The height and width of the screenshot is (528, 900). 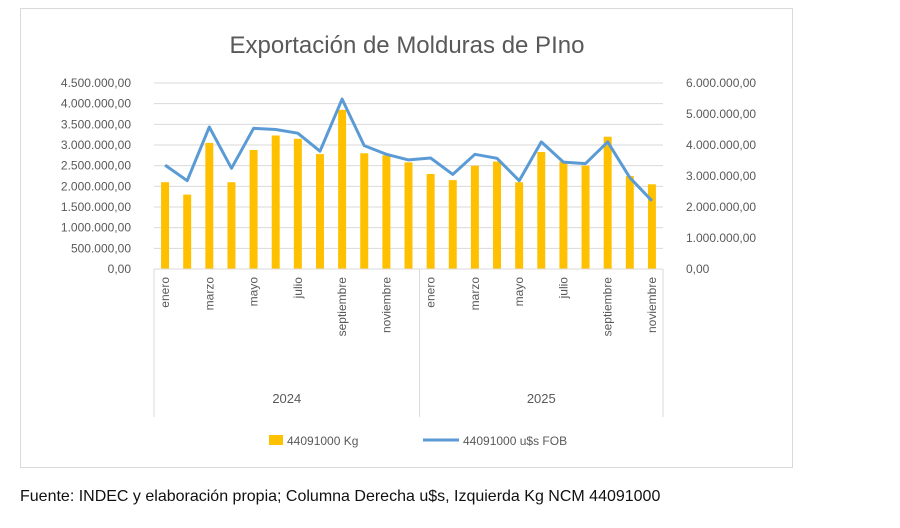 What do you see at coordinates (408, 149) in the screenshot?
I see `line-layer` at bounding box center [408, 149].